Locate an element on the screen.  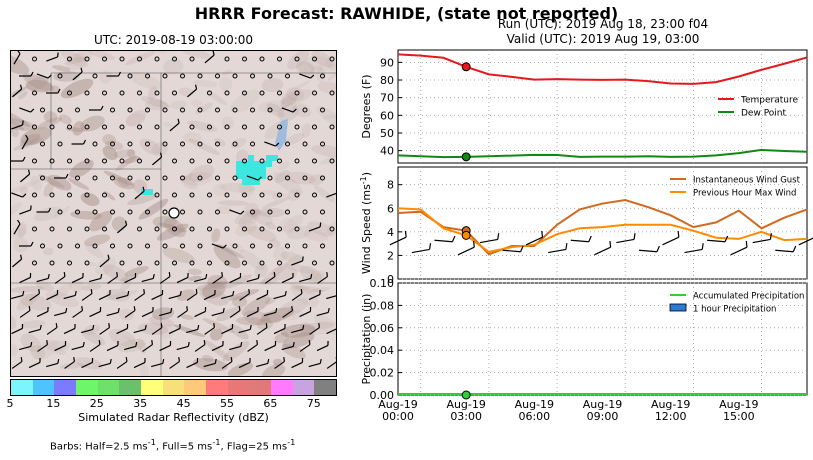
colorbar-tick-label: 75 is located at coordinates (313, 403).